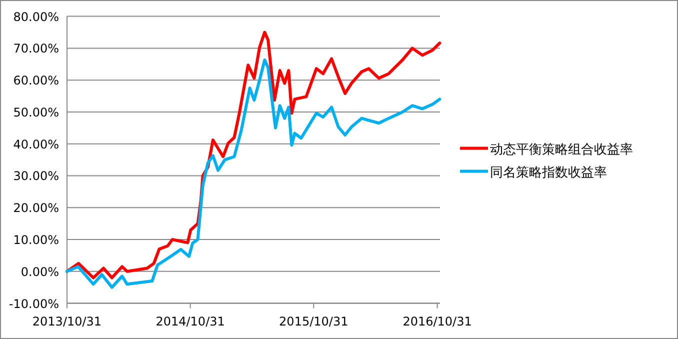 The height and width of the screenshot is (339, 678). What do you see at coordinates (36, 208) in the screenshot?
I see `y-tick-label: 20.00%` at bounding box center [36, 208].